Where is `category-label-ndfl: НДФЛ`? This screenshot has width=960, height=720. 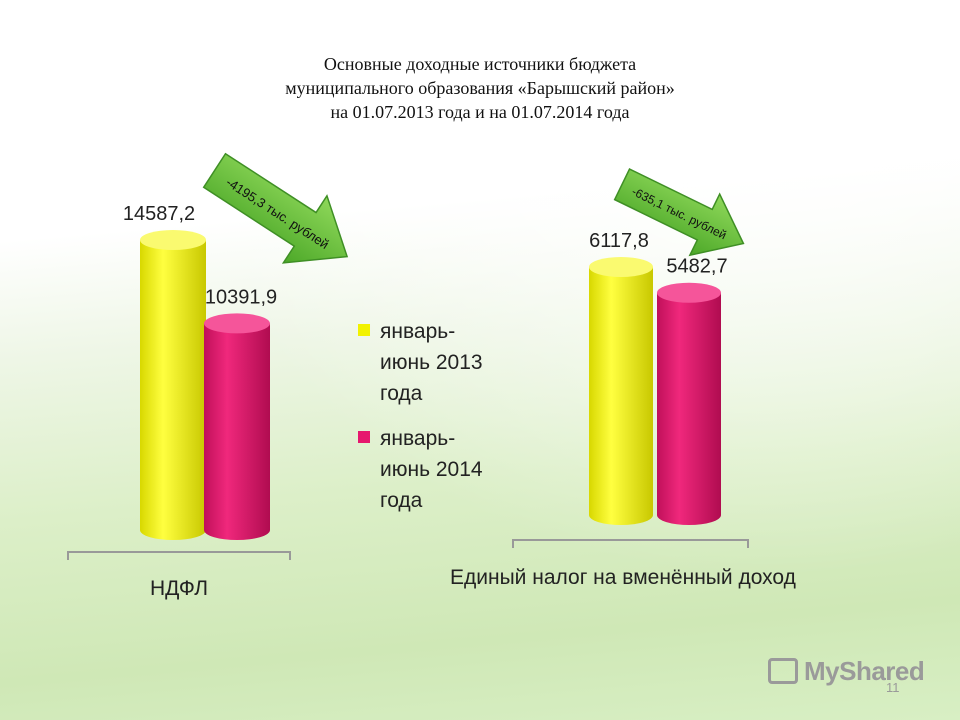
category-label-ndfl: НДФЛ is located at coordinates (179, 588).